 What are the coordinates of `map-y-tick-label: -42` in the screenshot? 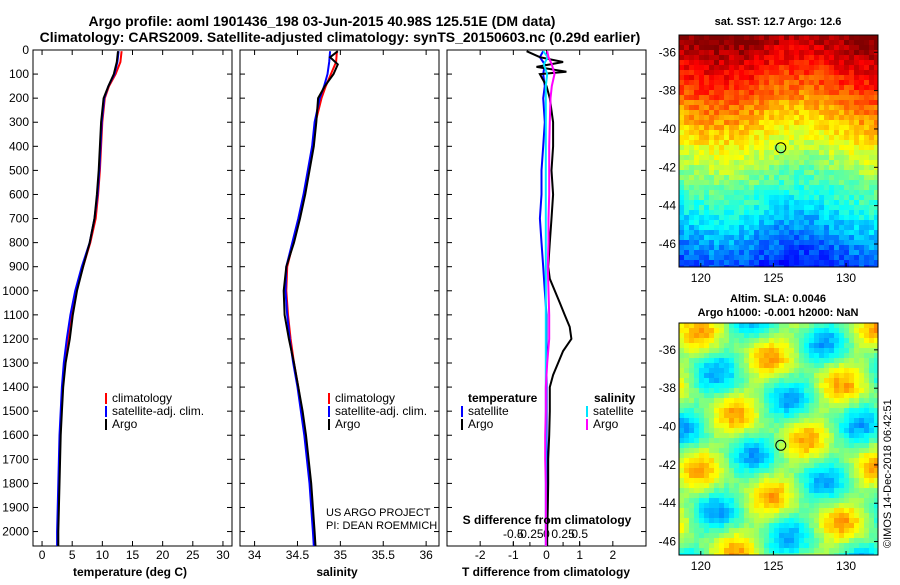 It's located at (668, 465).